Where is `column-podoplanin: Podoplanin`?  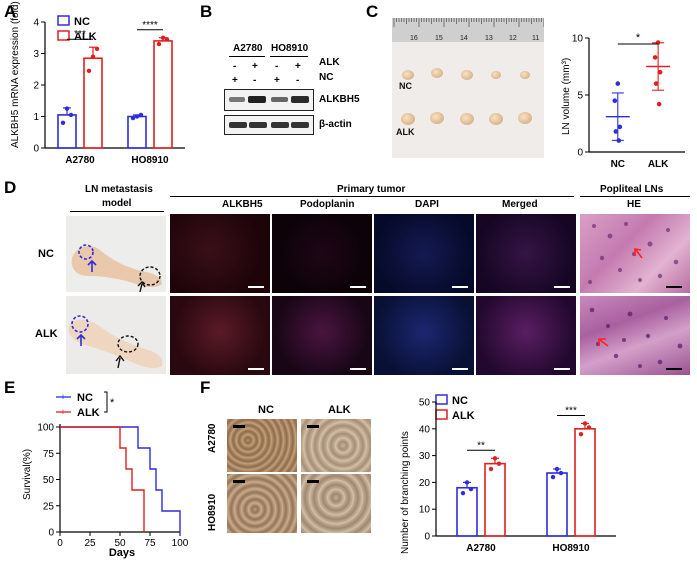 column-podoplanin: Podoplanin is located at coordinates (327, 204).